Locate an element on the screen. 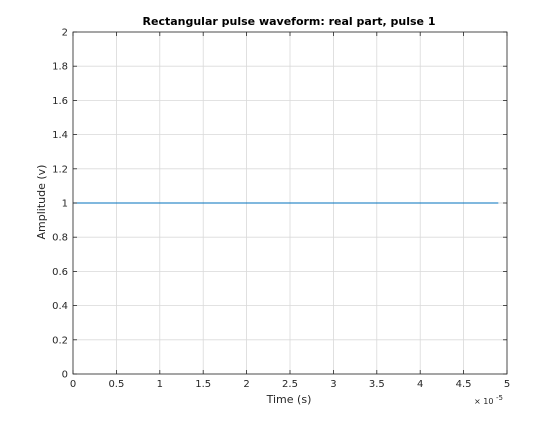  x-axis-exponent: × 10 -5 is located at coordinates (488, 400).